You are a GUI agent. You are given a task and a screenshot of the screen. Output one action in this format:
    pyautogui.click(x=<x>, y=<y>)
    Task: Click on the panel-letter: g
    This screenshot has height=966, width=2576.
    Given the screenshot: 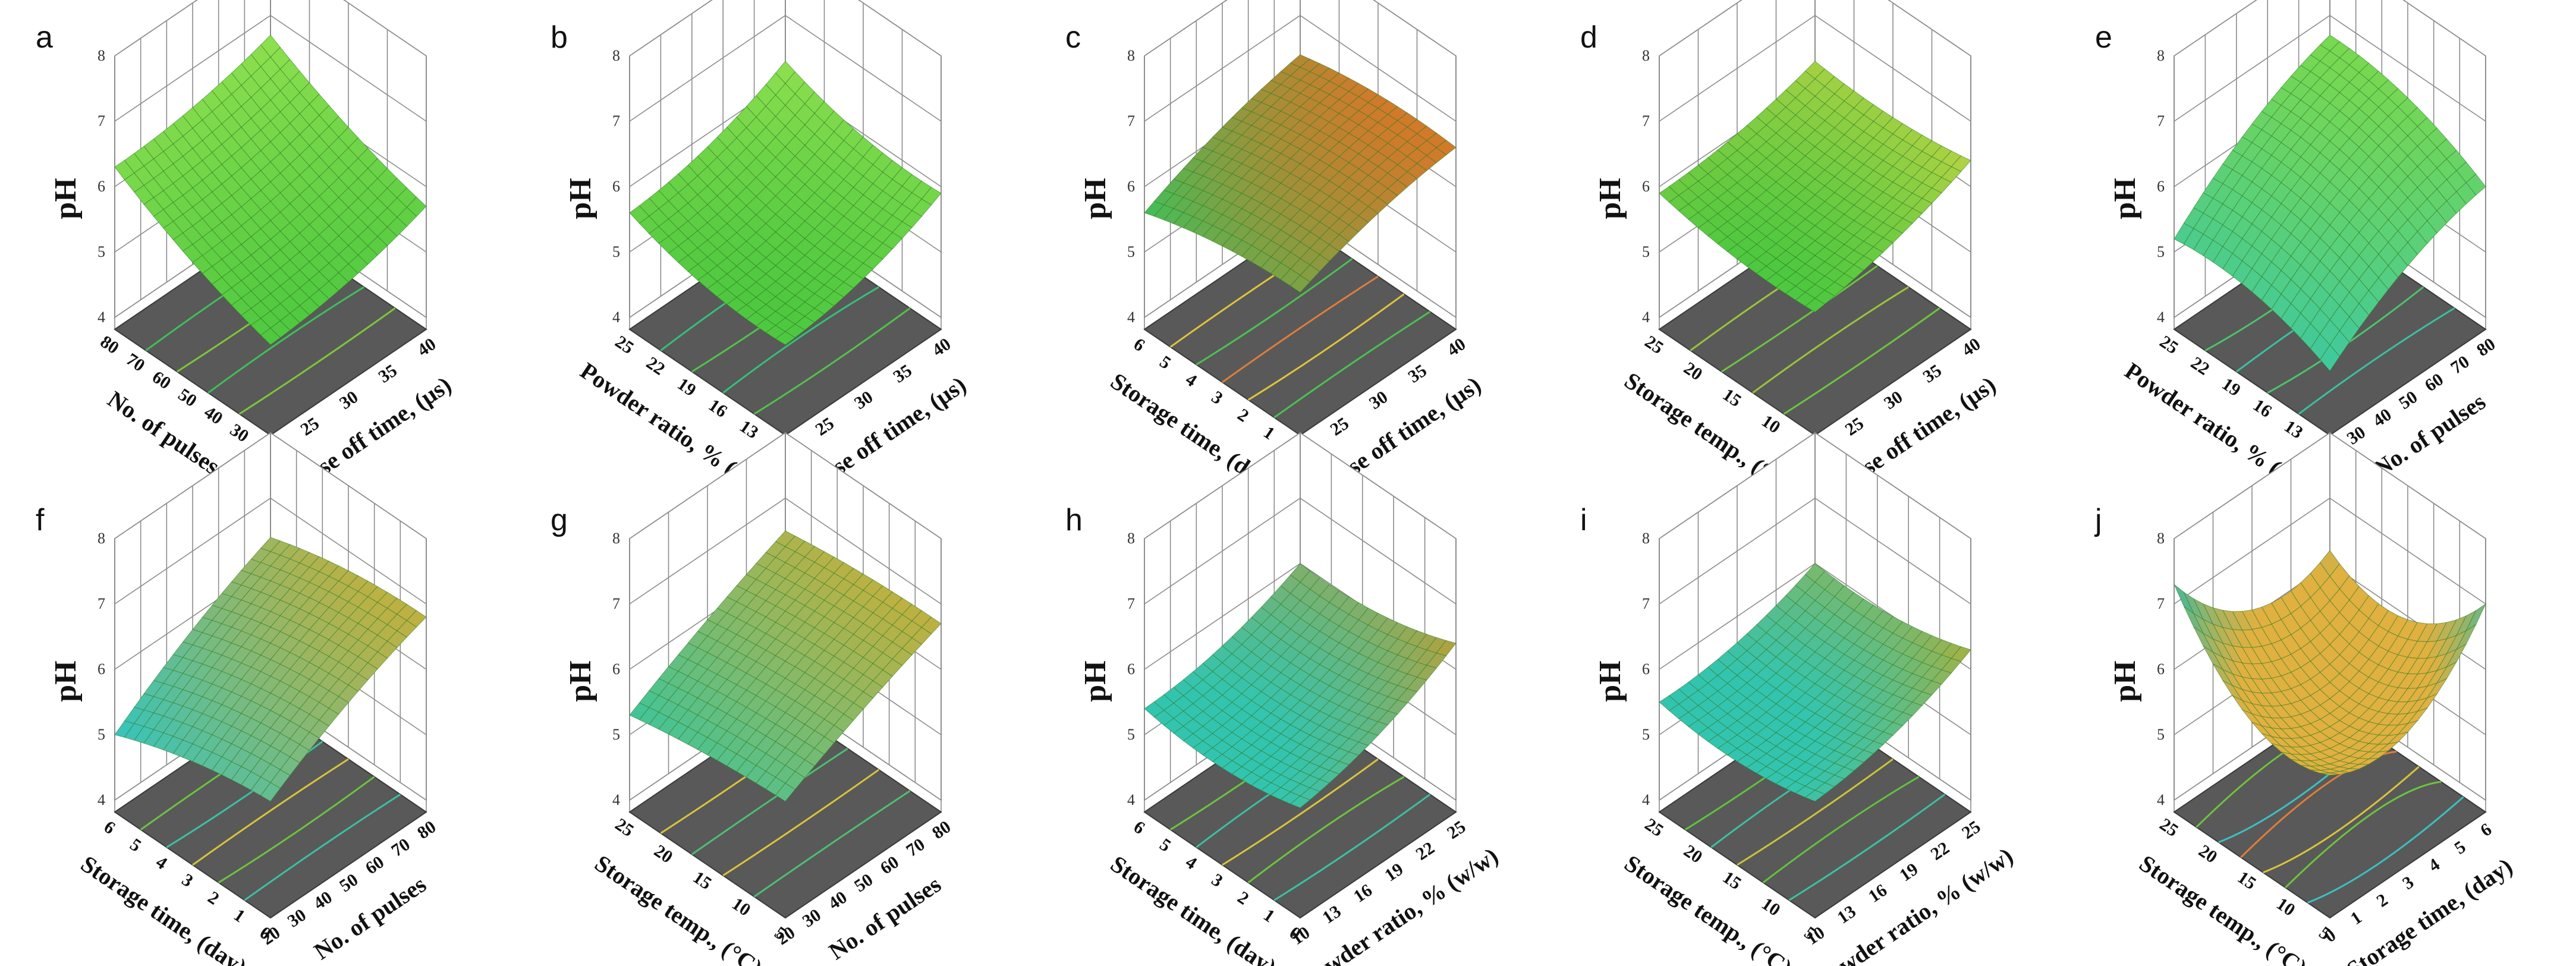 What is the action you would take?
    pyautogui.click(x=559, y=520)
    